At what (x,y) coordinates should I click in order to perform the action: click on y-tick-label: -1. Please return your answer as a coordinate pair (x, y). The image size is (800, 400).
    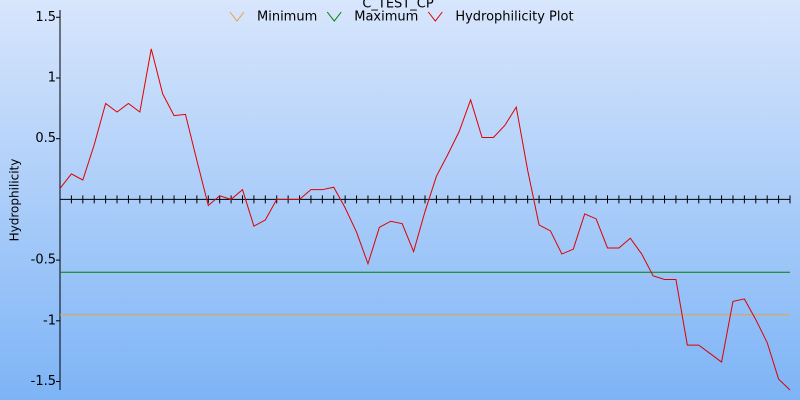
    Looking at the image, I should click on (49, 320).